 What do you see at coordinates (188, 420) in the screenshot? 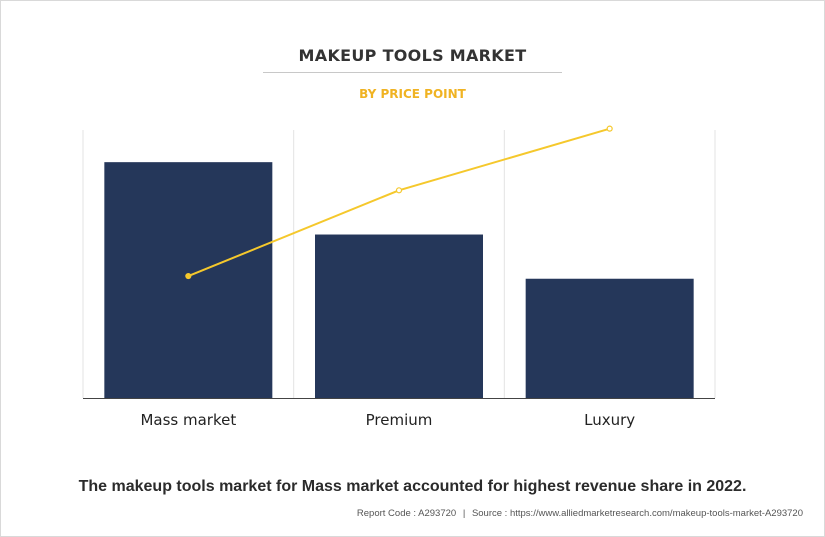
I see `x-tick-label: Mass market` at bounding box center [188, 420].